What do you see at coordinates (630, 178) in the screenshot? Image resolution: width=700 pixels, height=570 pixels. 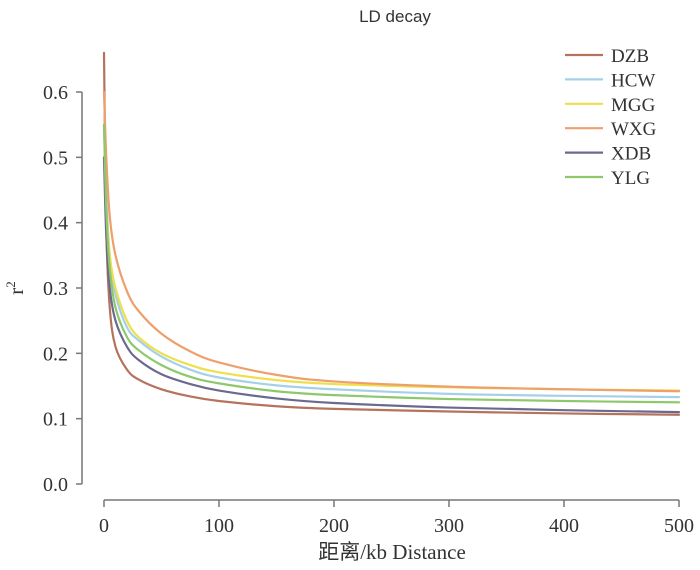 I see `legend-label: YLG` at bounding box center [630, 178].